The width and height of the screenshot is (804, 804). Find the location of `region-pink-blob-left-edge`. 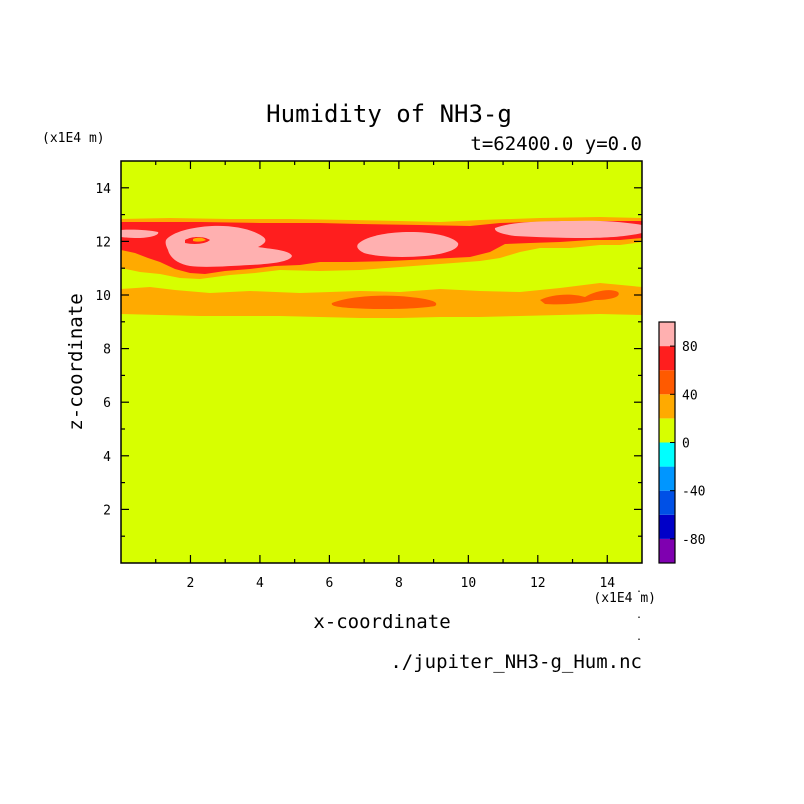

region-pink-blob-left-edge is located at coordinates (140, 233).